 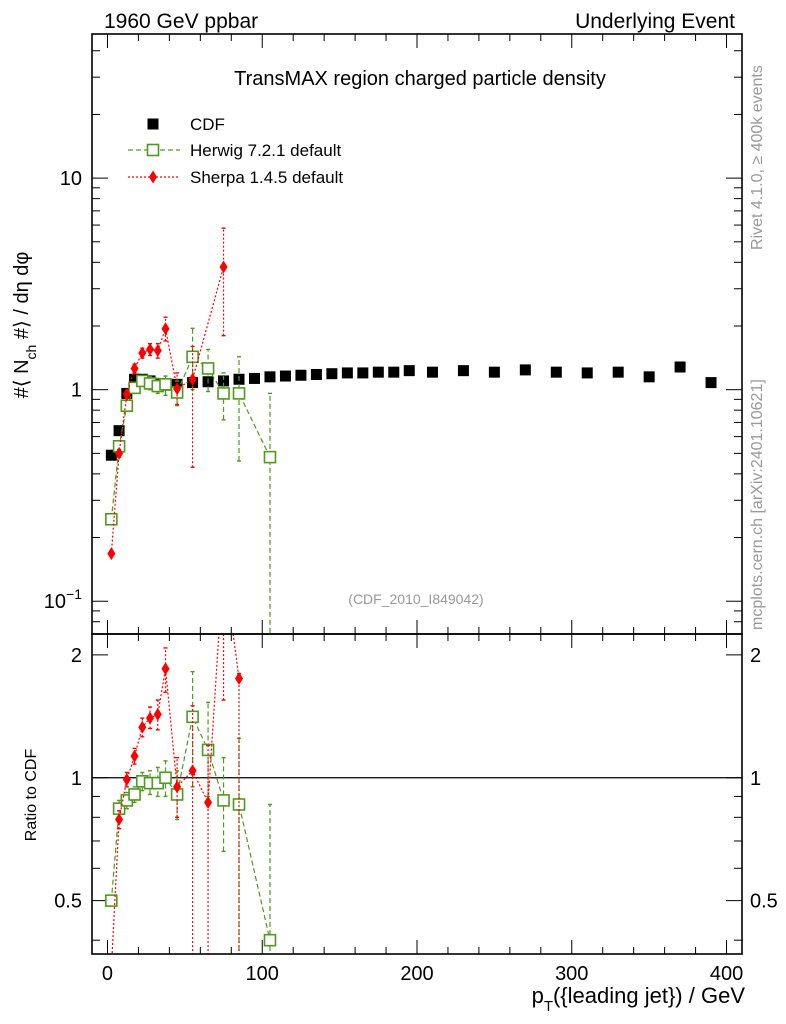 I want to click on analysis-tag: (CDF_2010_I849042), so click(x=415, y=599).